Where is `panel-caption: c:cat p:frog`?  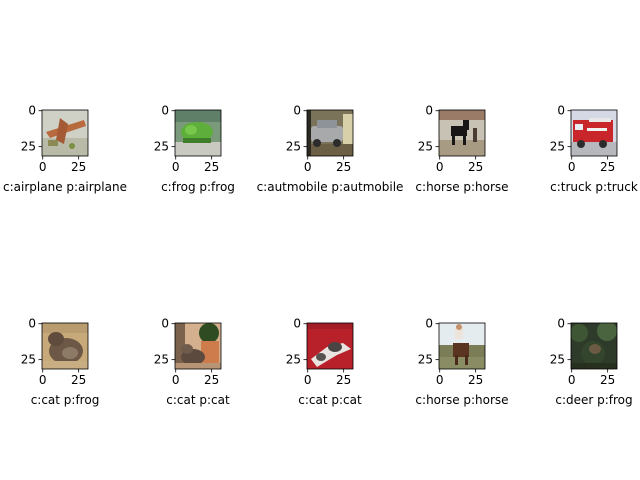 panel-caption: c:cat p:frog is located at coordinates (65, 400).